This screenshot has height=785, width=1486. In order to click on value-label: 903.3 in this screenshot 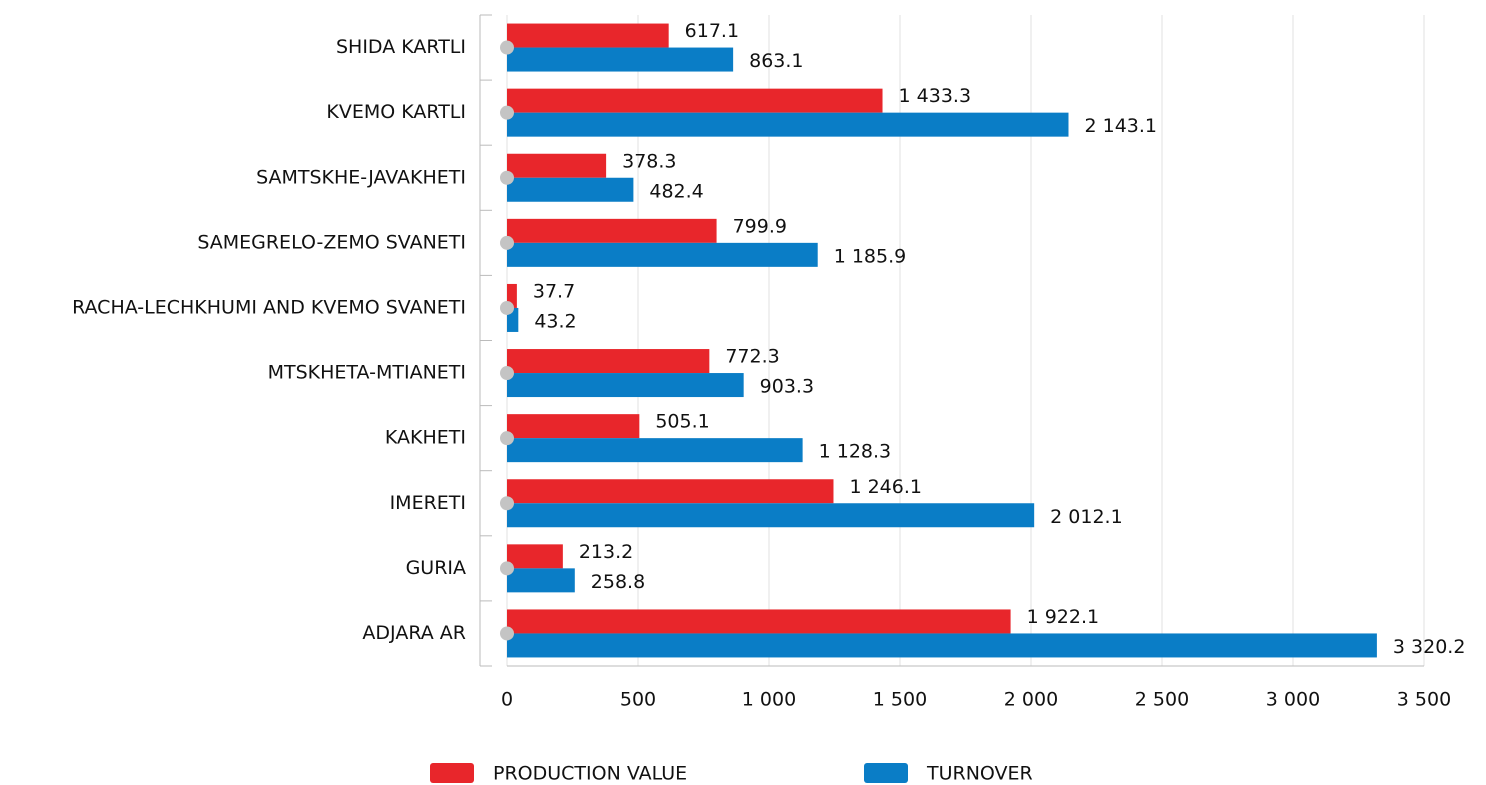, I will do `click(787, 387)`.